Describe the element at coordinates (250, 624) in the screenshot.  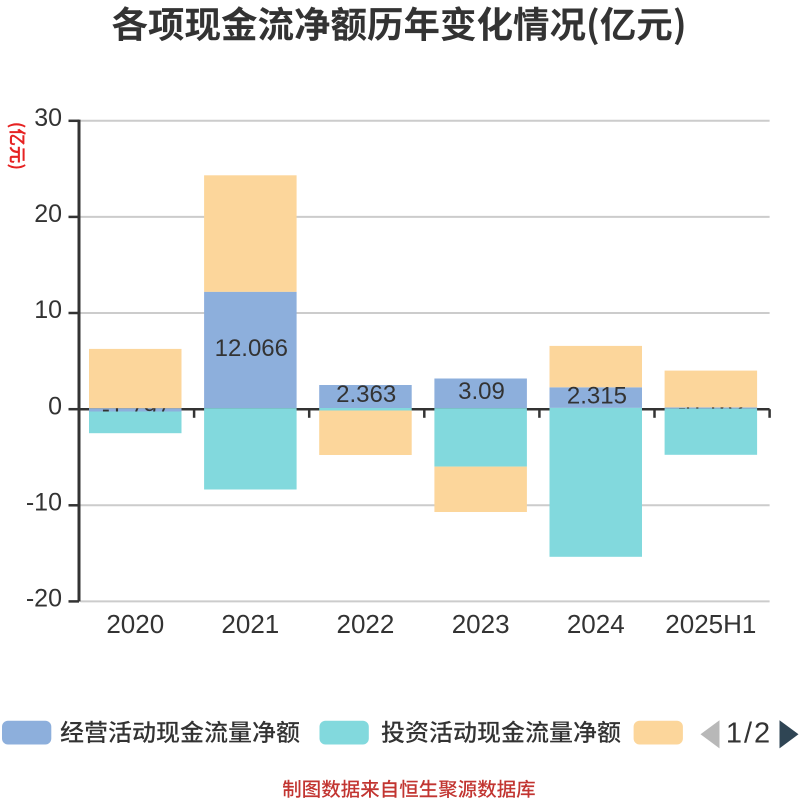
I see `svg-text: 2021` at that location.